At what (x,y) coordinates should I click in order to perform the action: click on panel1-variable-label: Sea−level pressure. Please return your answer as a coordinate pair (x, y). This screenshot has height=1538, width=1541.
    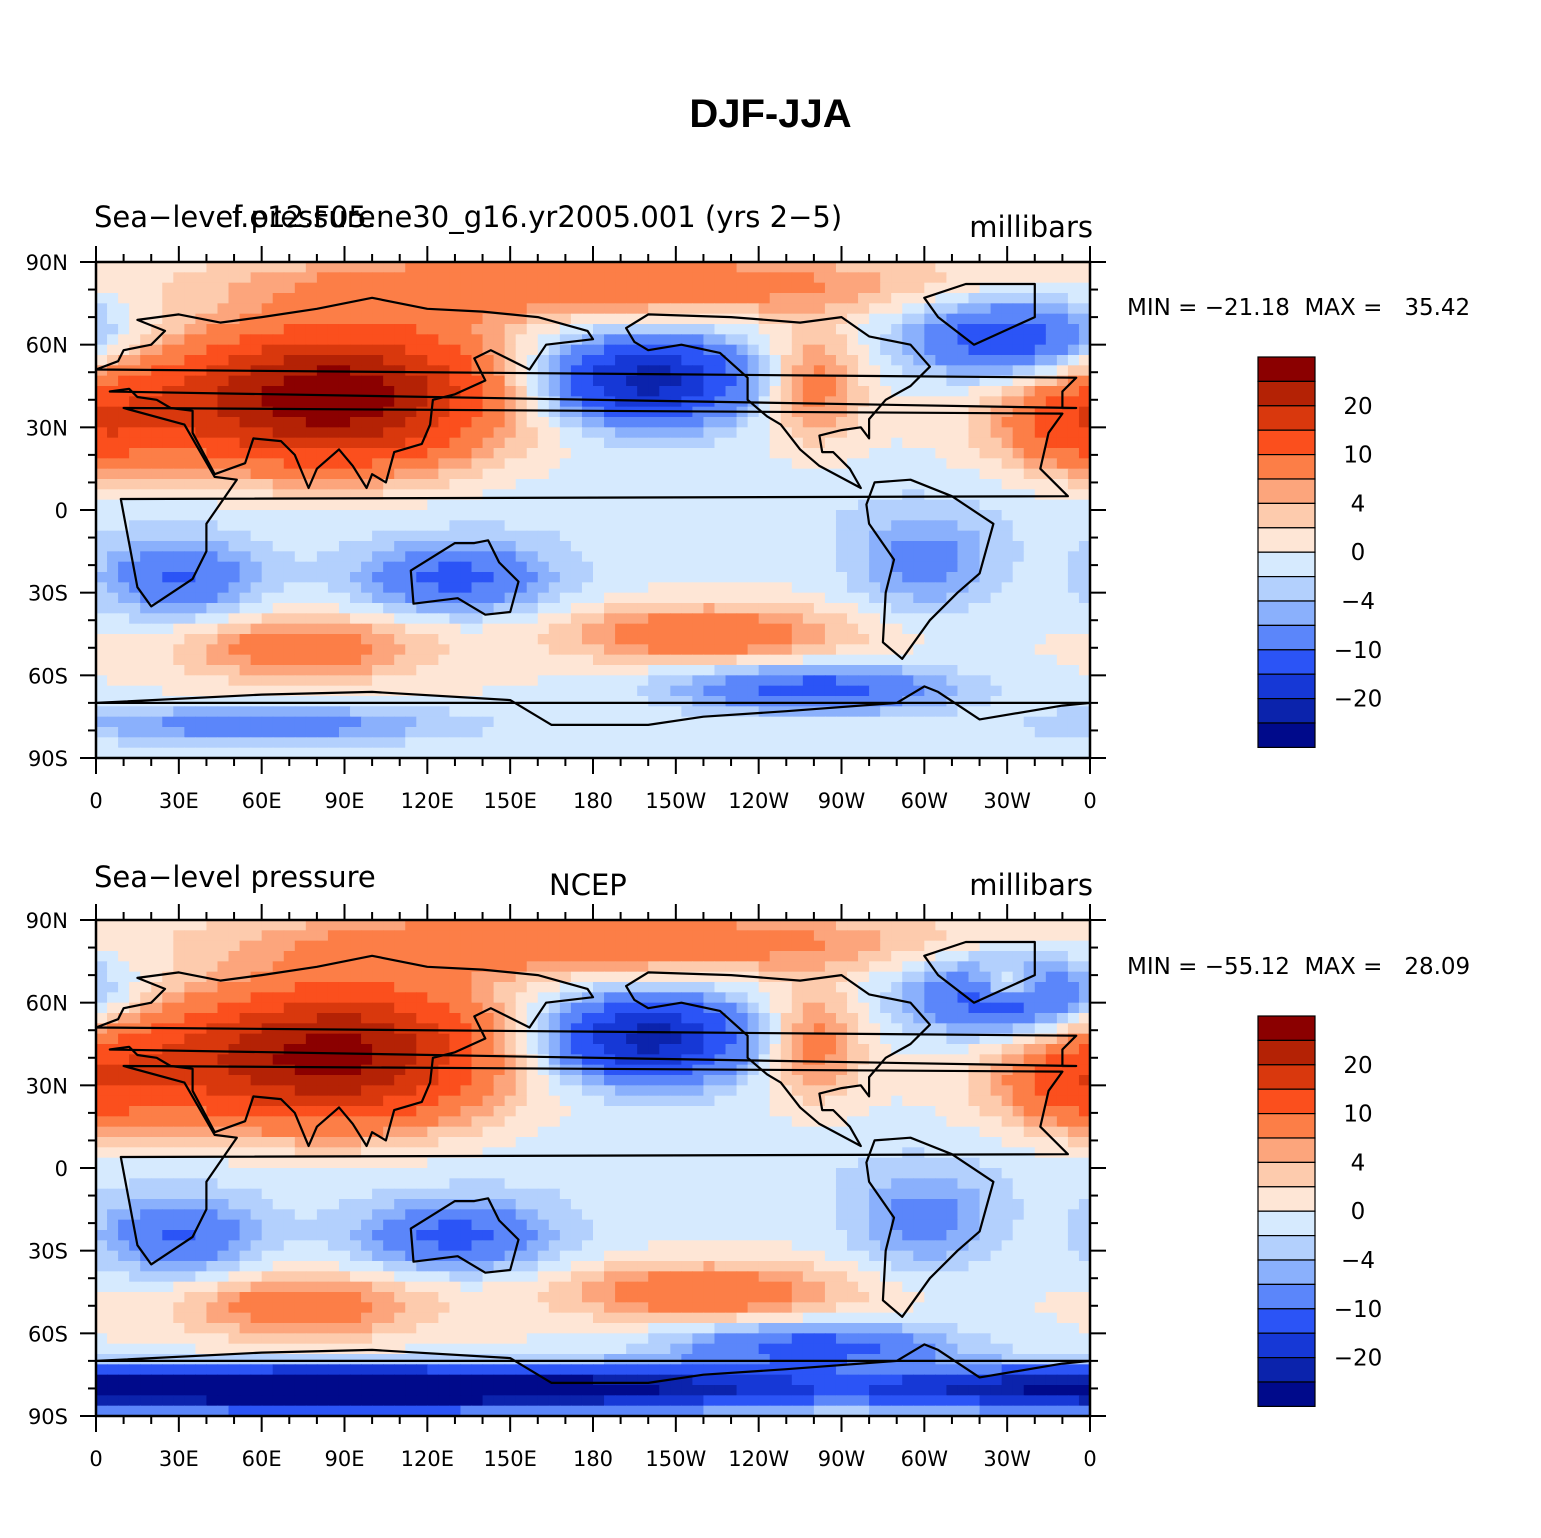
    Looking at the image, I should click on (235, 217).